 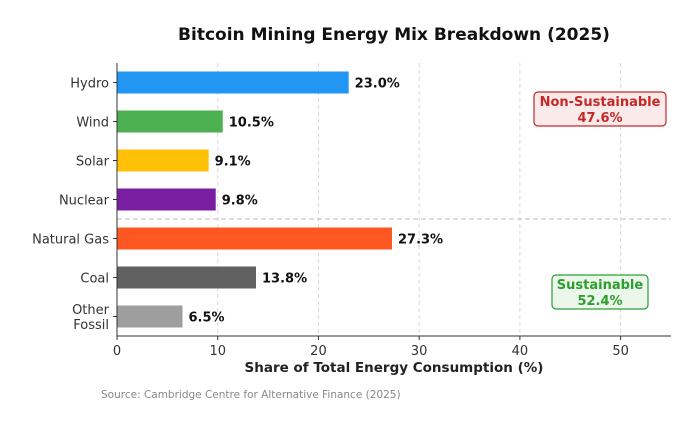 I want to click on x-tick-label: 40, so click(x=520, y=351).